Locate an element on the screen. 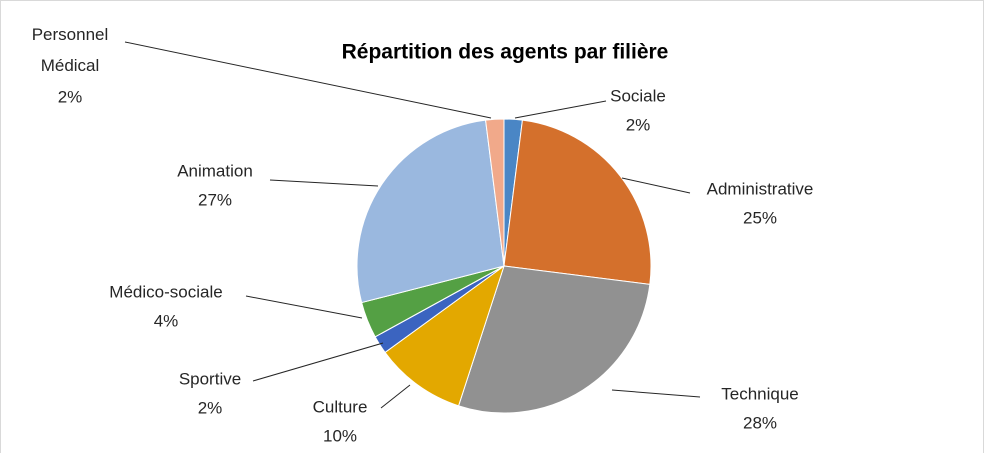 This screenshot has height=458, width=984. data-label-value: 25% is located at coordinates (760, 217).